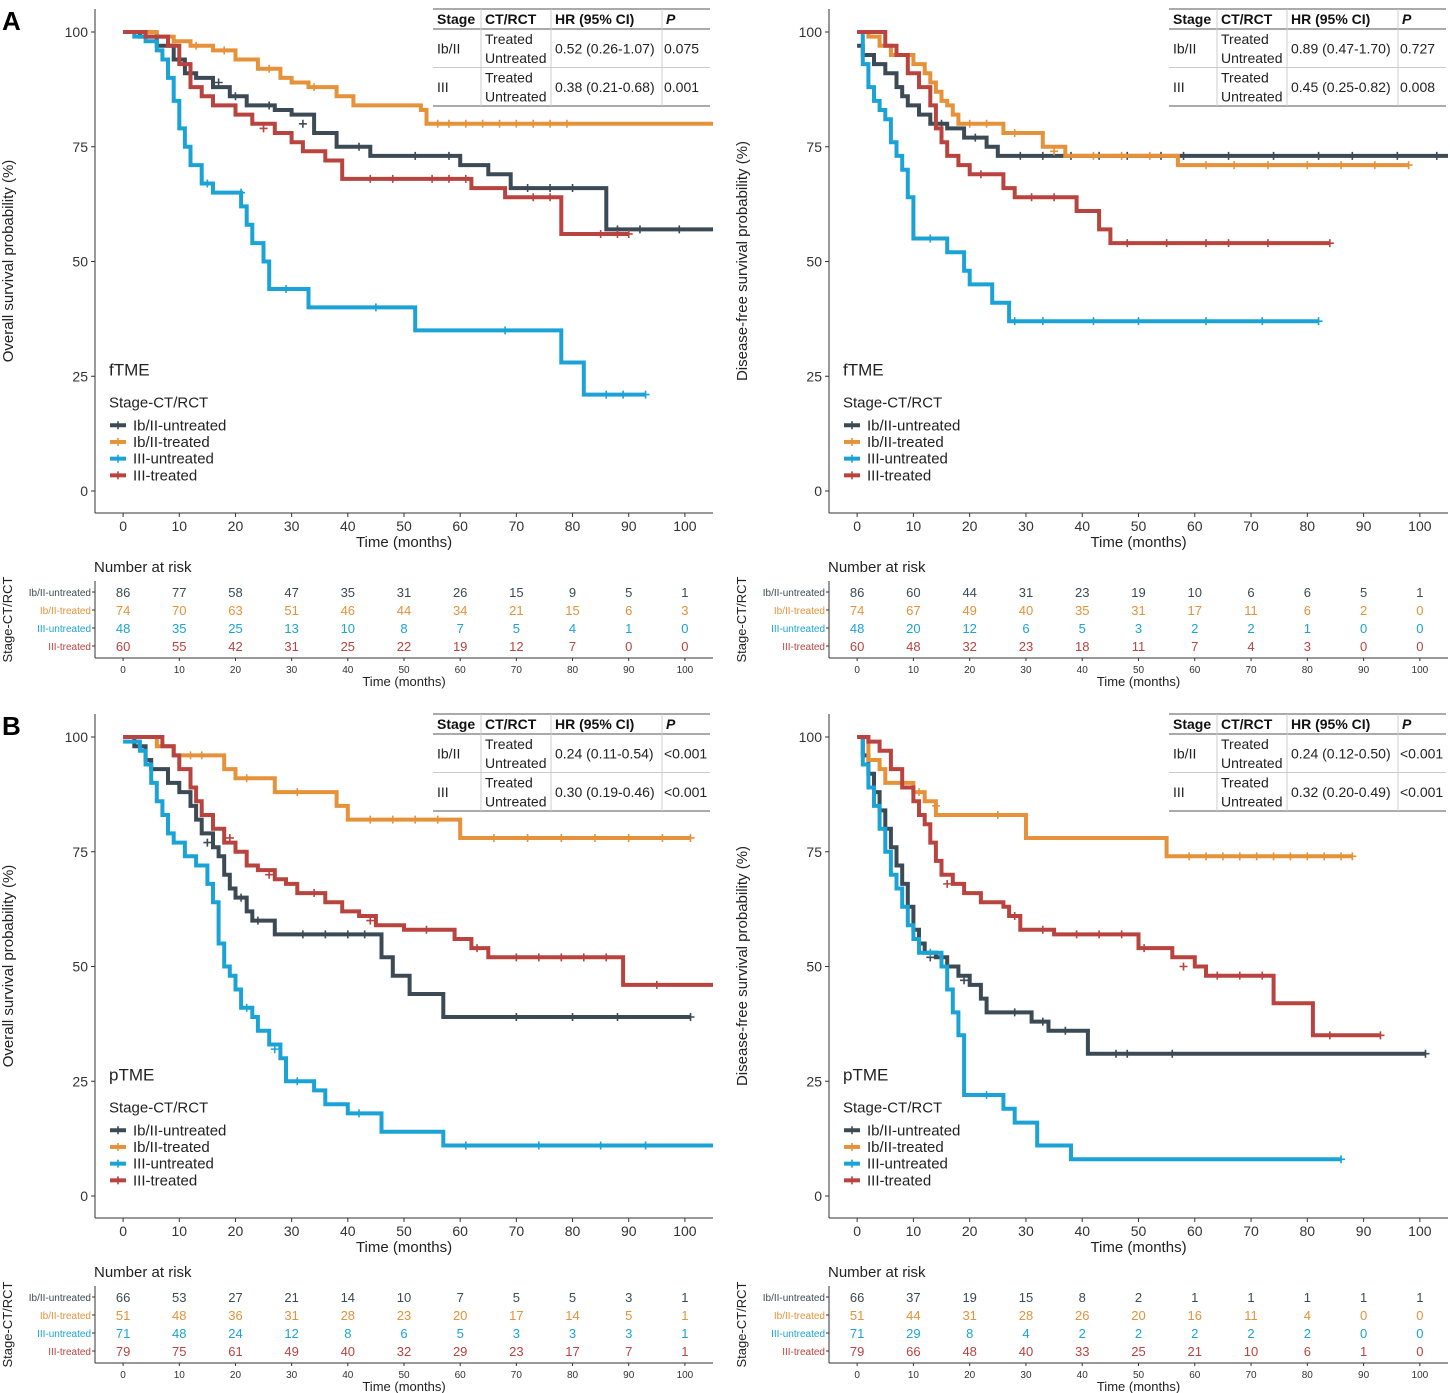 This screenshot has width=1450, height=1393. I want to click on km-curve-ib-ii-untreated, so click(407, 877).